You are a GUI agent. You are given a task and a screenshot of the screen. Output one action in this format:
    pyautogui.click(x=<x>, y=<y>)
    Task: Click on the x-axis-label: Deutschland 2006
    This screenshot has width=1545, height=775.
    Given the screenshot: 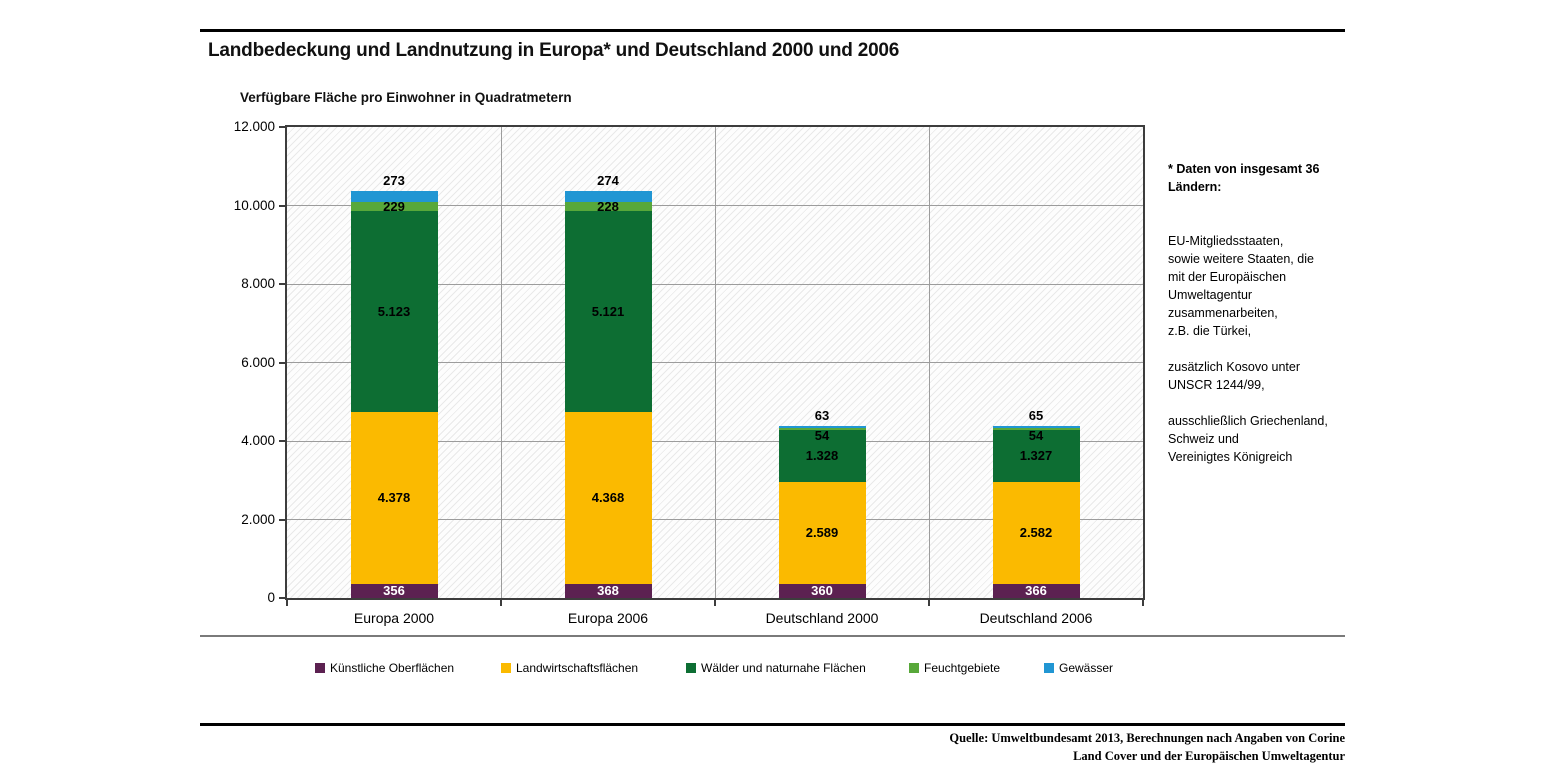 What is the action you would take?
    pyautogui.click(x=1036, y=618)
    